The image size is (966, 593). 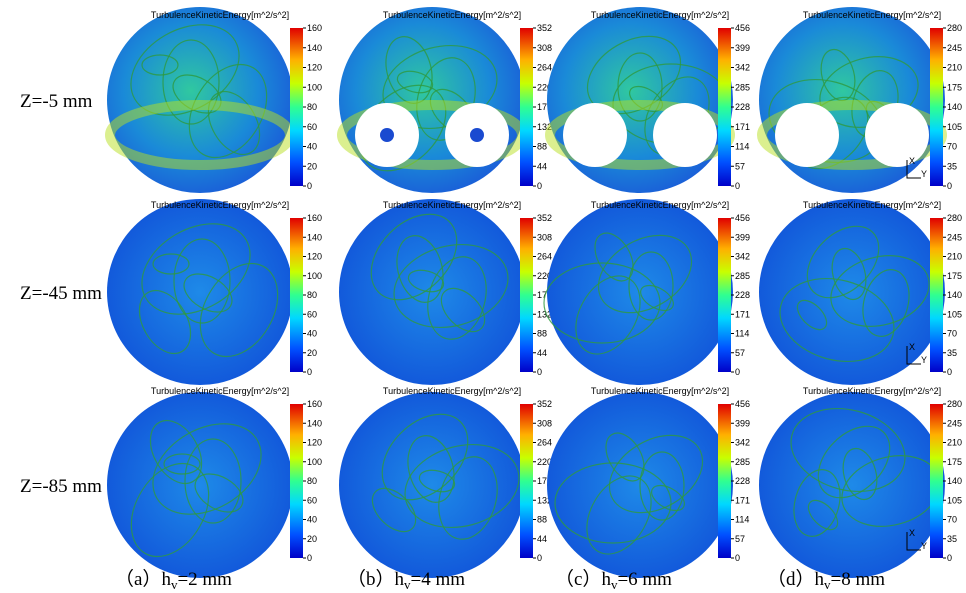 I want to click on caption-label: （b）, so click(x=371, y=579).